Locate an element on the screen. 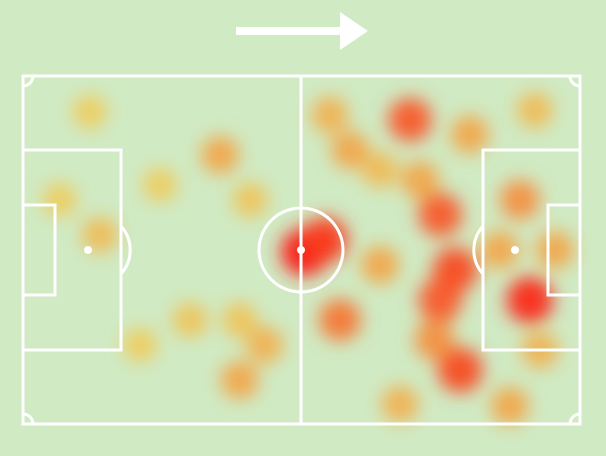 The height and width of the screenshot is (456, 606). center-spot is located at coordinates (301, 250).